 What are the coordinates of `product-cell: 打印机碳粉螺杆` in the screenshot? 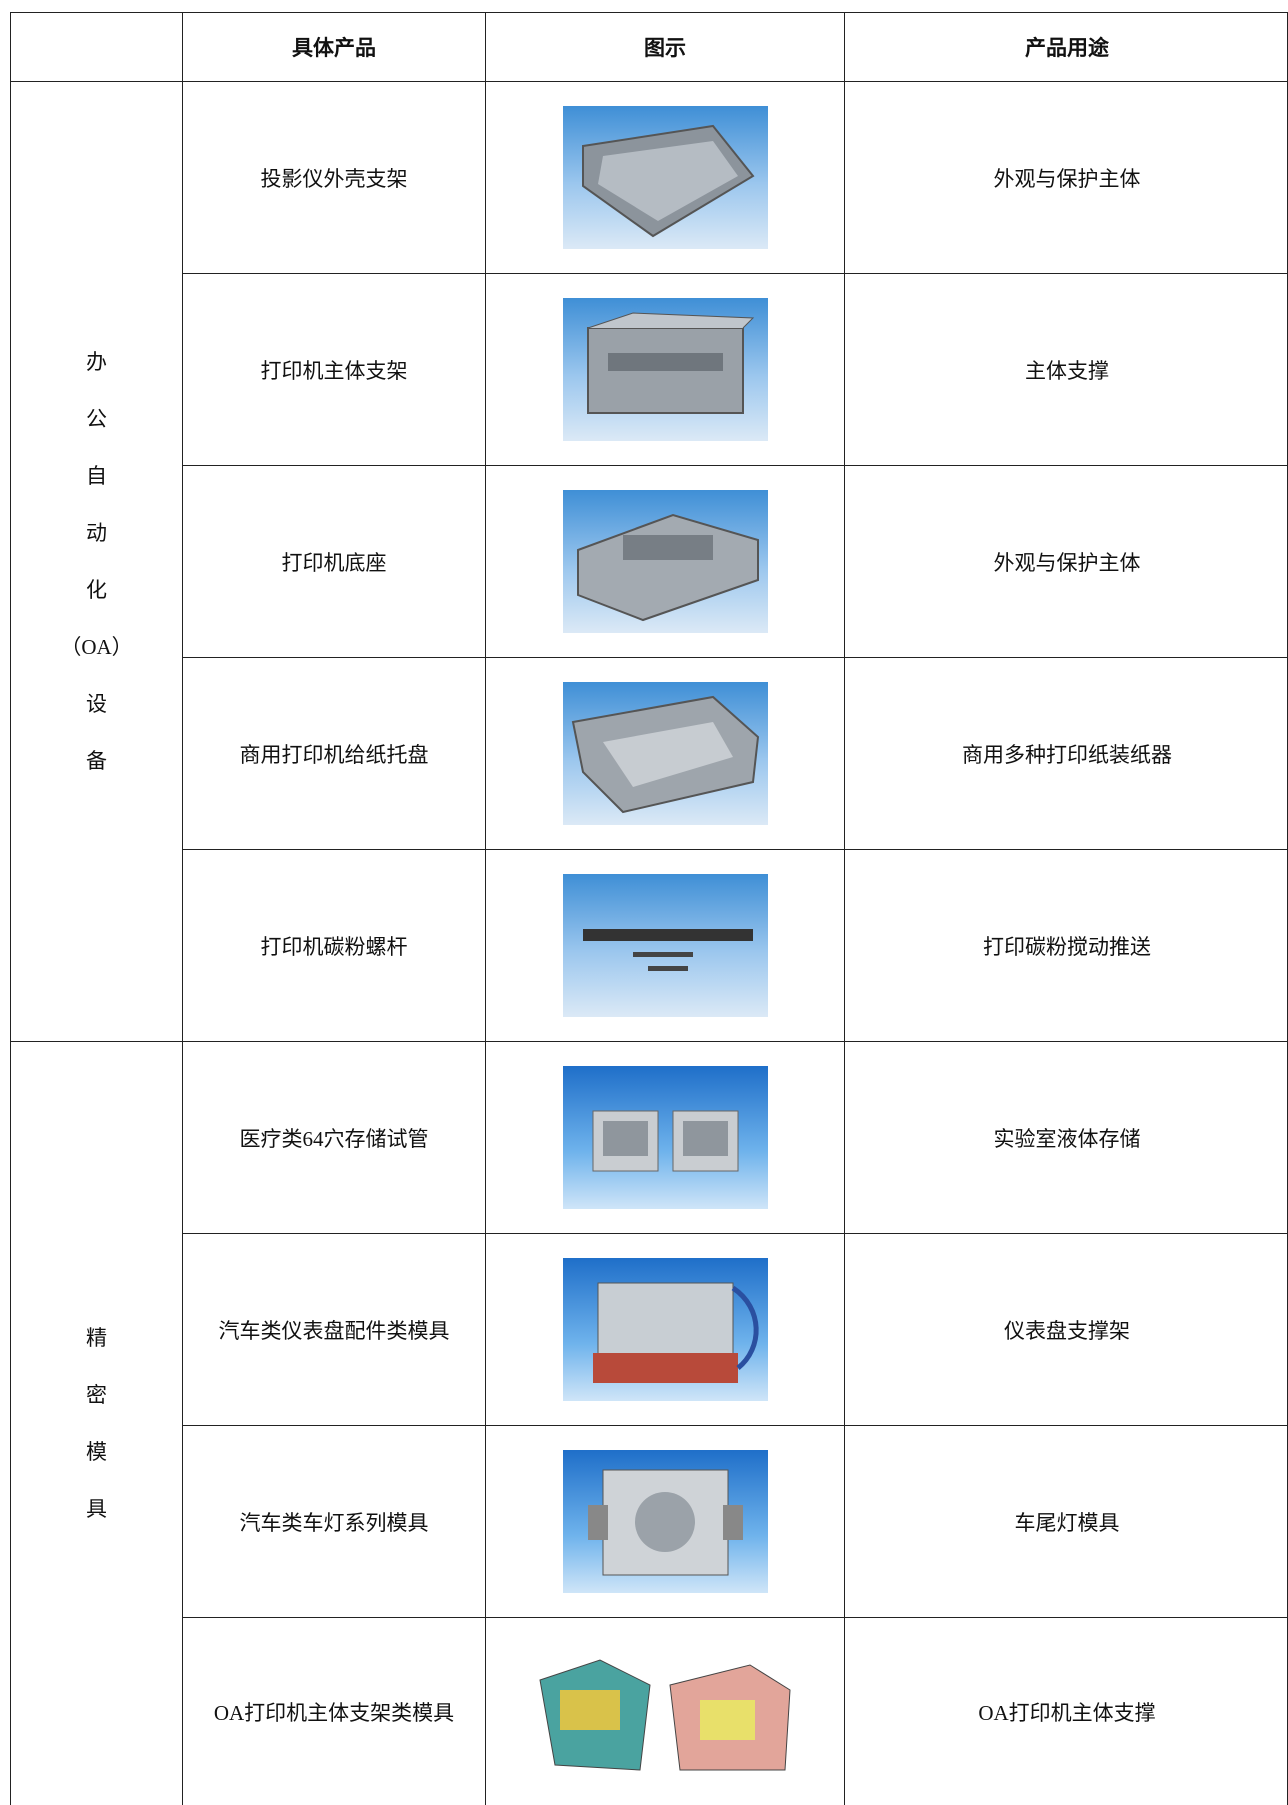 It's located at (333, 945).